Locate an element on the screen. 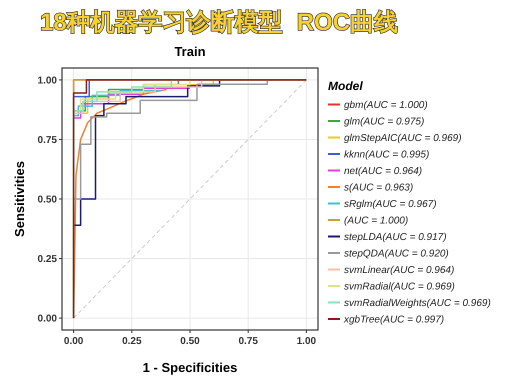 This screenshot has height=390, width=520. legend-label: glm(AUC = 0.975) is located at coordinates (384, 122).